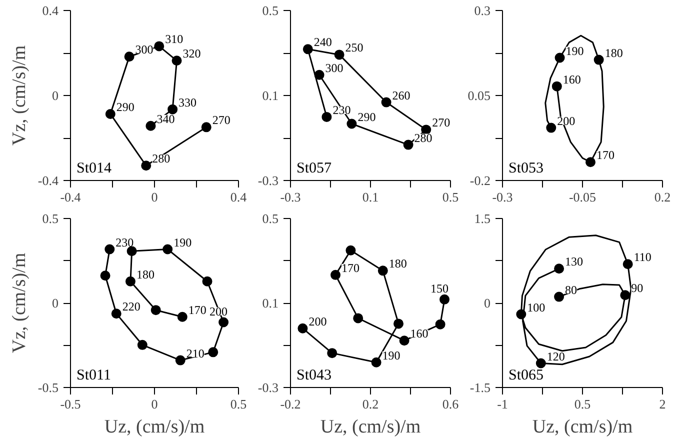 The image size is (674, 440). Describe the element at coordinates (401, 95) in the screenshot. I see `annotation: 260` at that location.